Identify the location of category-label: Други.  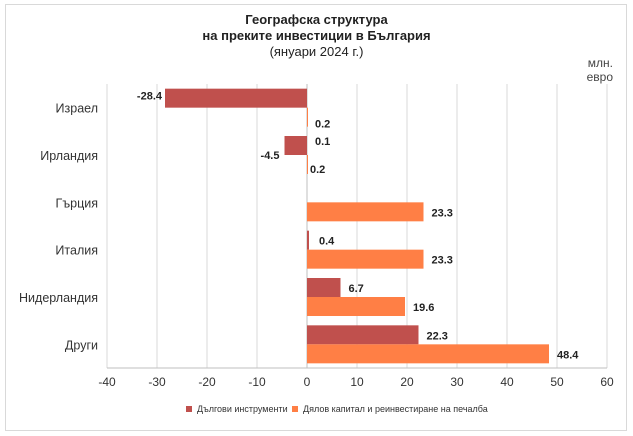
(81, 345).